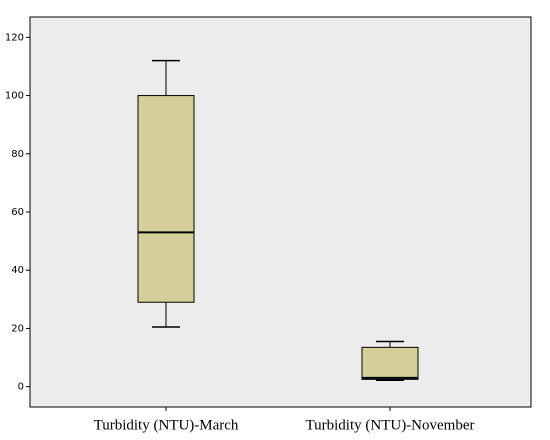 This screenshot has height=440, width=550. What do you see at coordinates (14, 37) in the screenshot?
I see `y-tick-label: 120` at bounding box center [14, 37].